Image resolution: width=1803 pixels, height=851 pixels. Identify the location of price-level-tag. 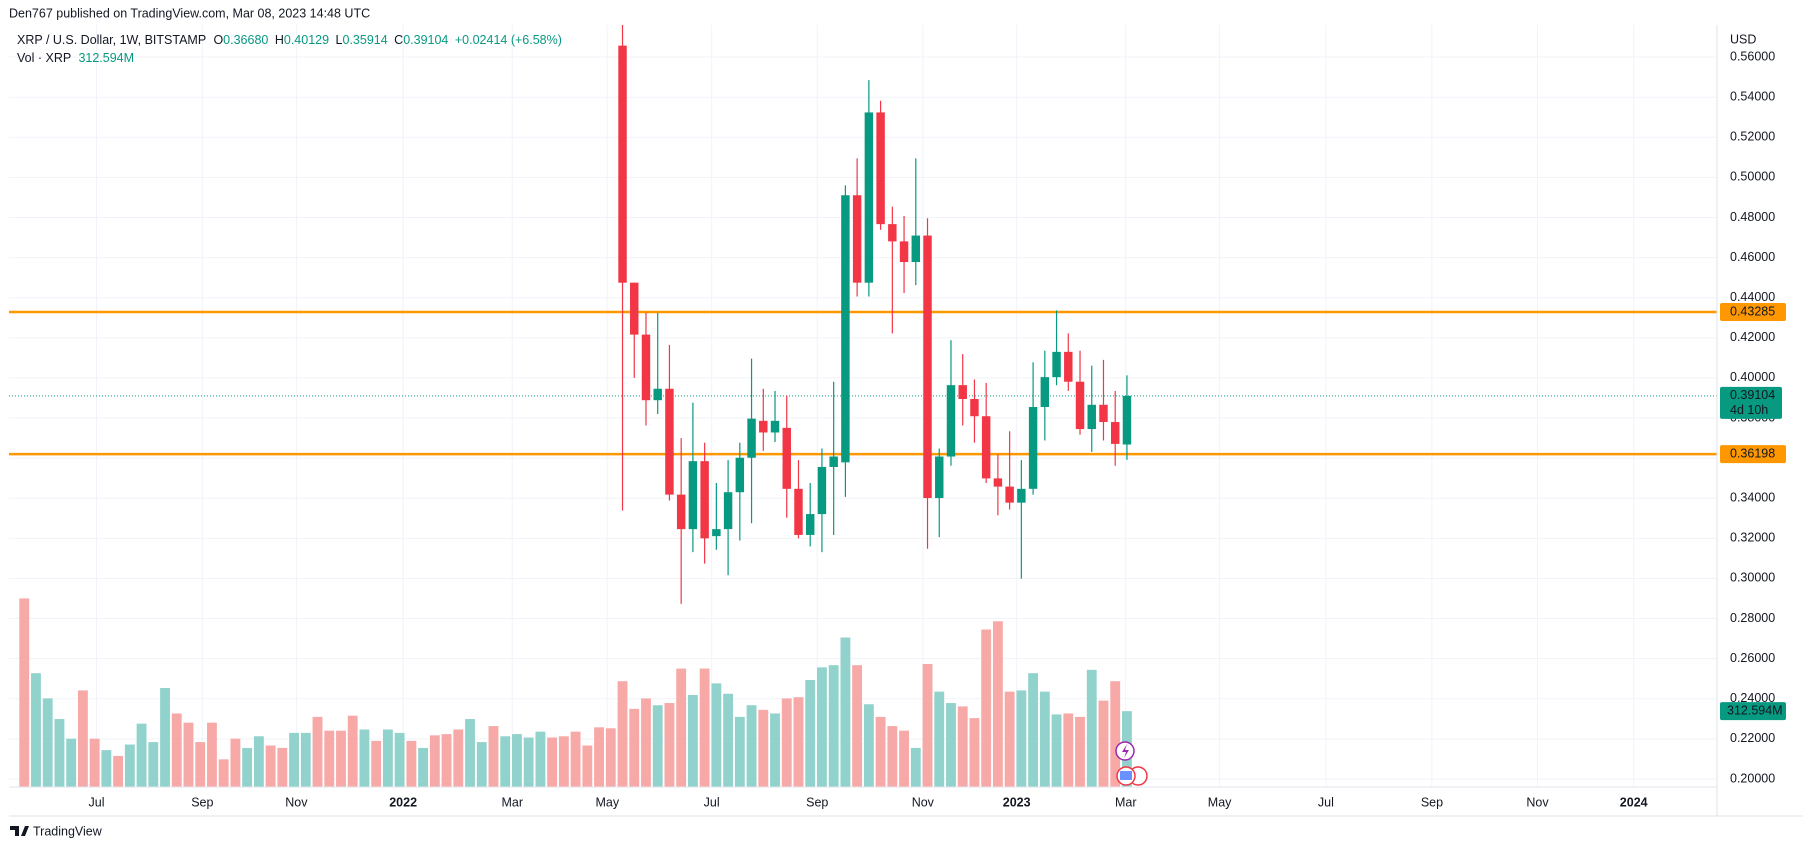
(1753, 312).